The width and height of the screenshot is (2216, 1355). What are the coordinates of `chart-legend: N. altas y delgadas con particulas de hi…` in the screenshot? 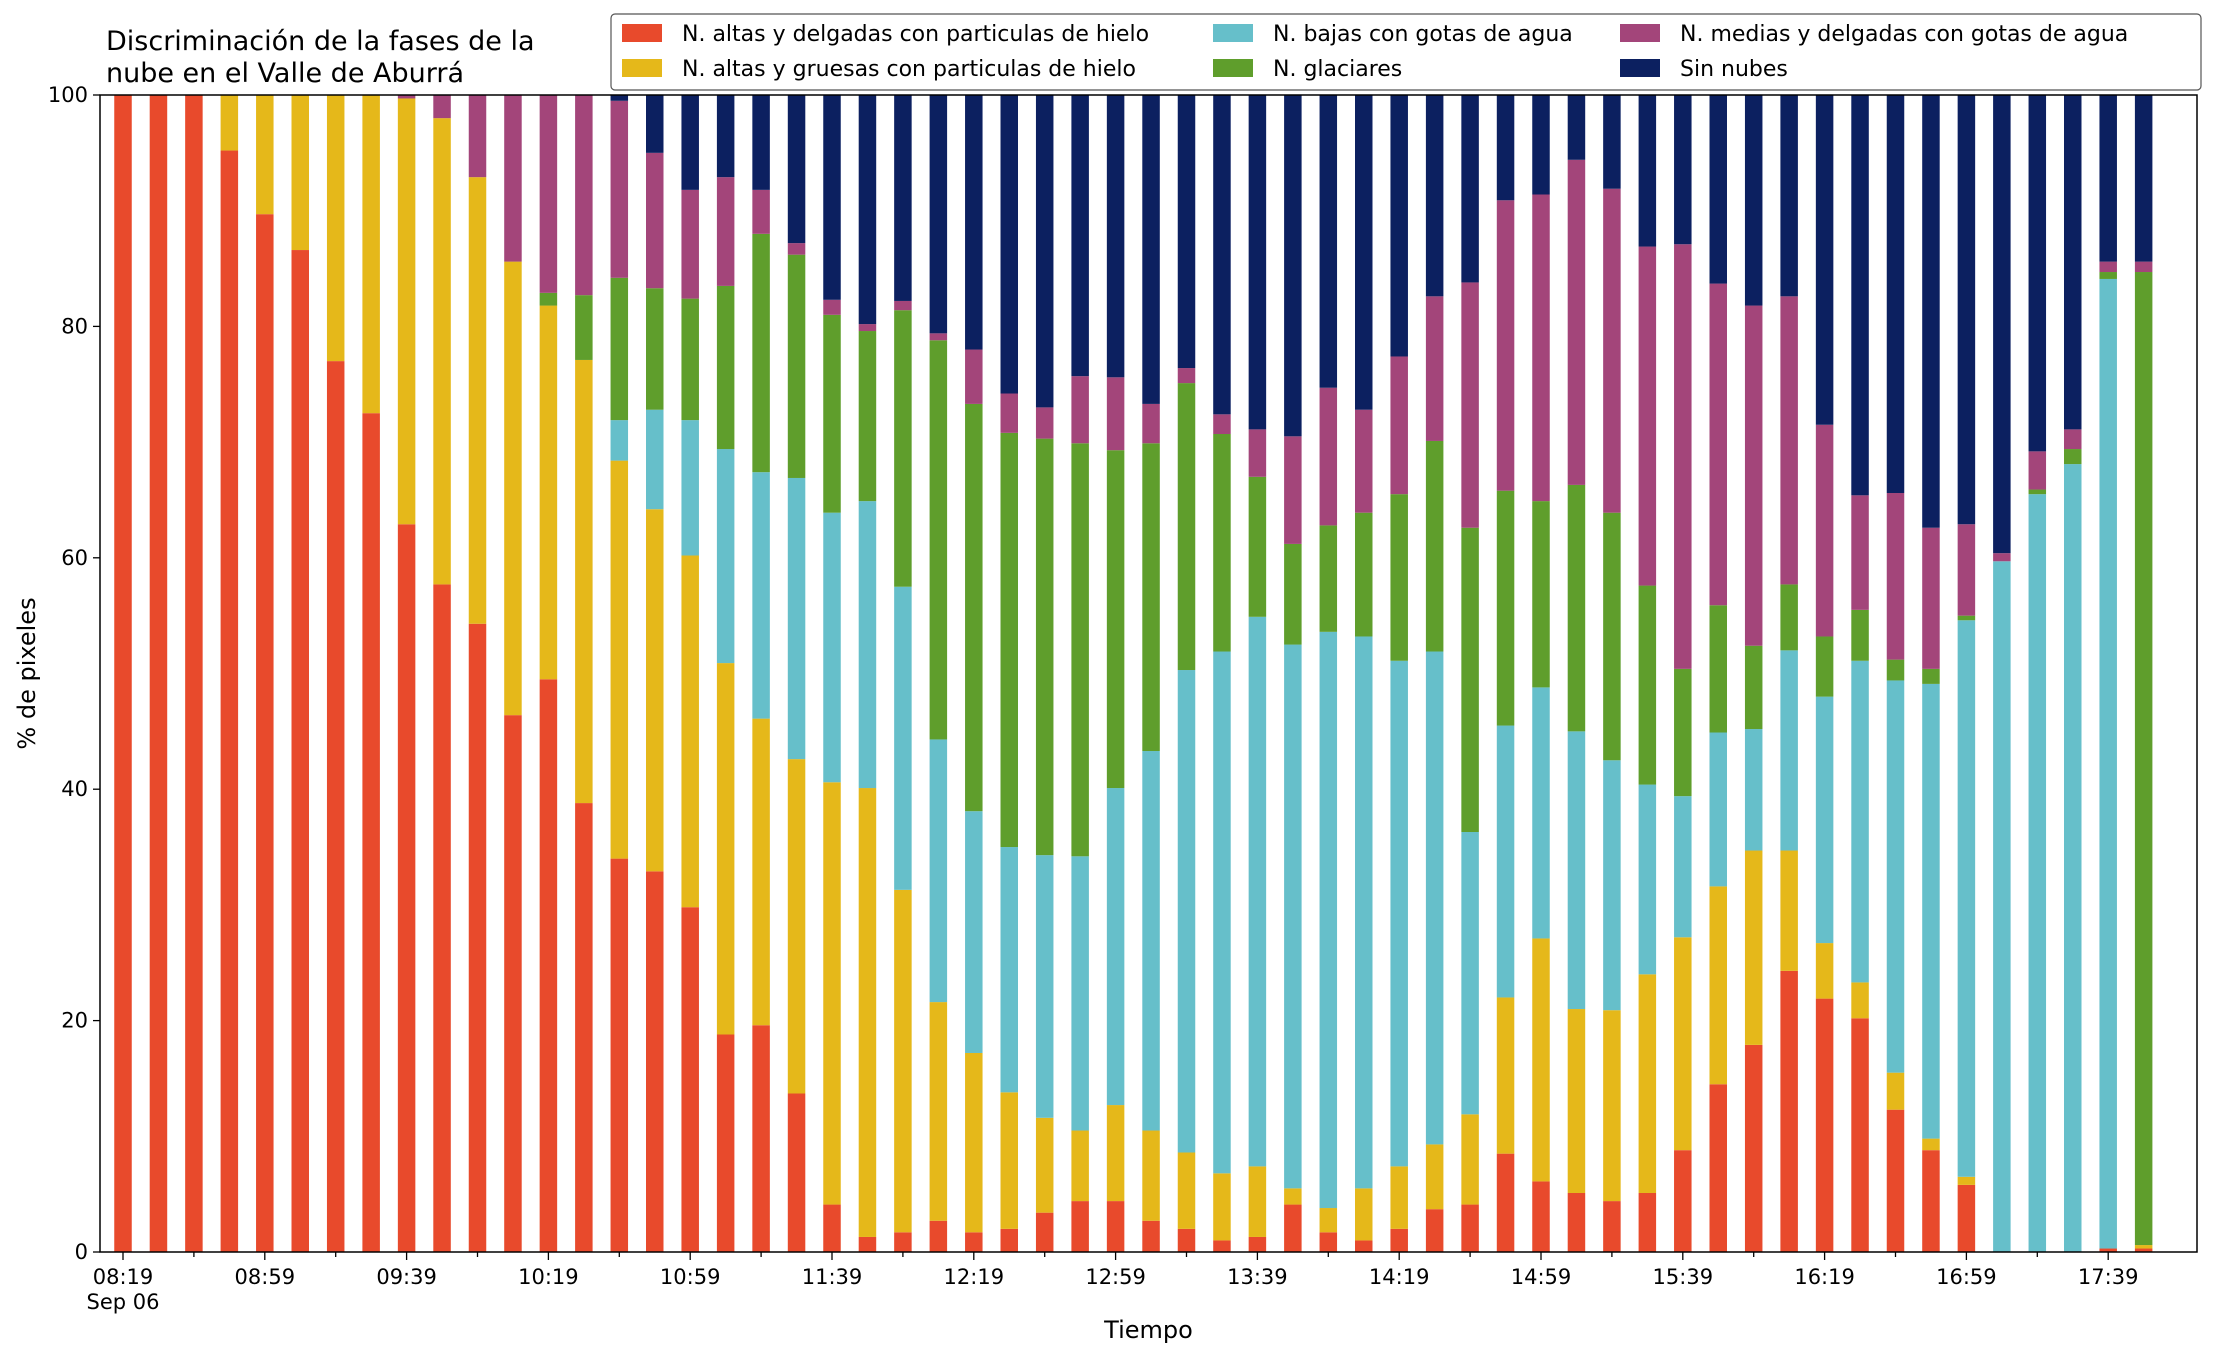 It's located at (1406, 52).